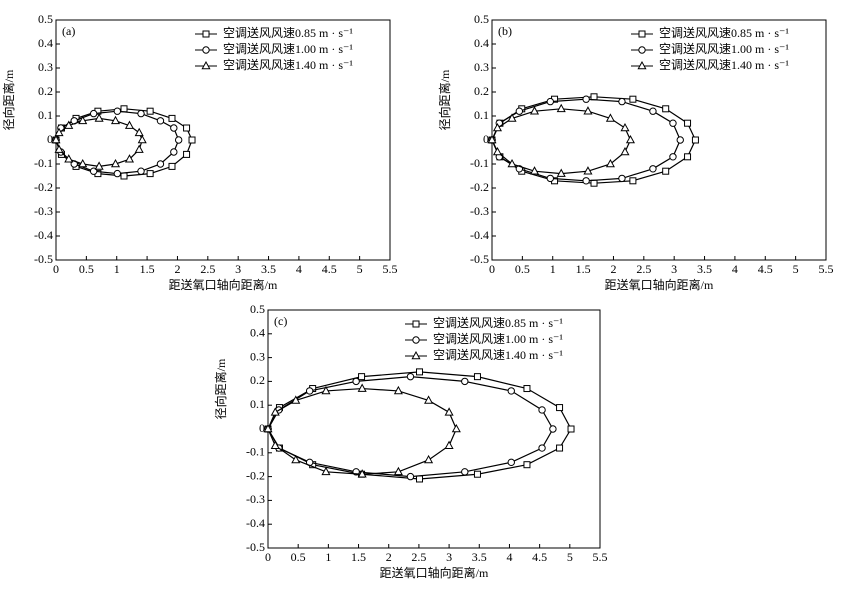  What do you see at coordinates (220, 388) in the screenshot?
I see `y-axis-label: 径向距离/m` at bounding box center [220, 388].